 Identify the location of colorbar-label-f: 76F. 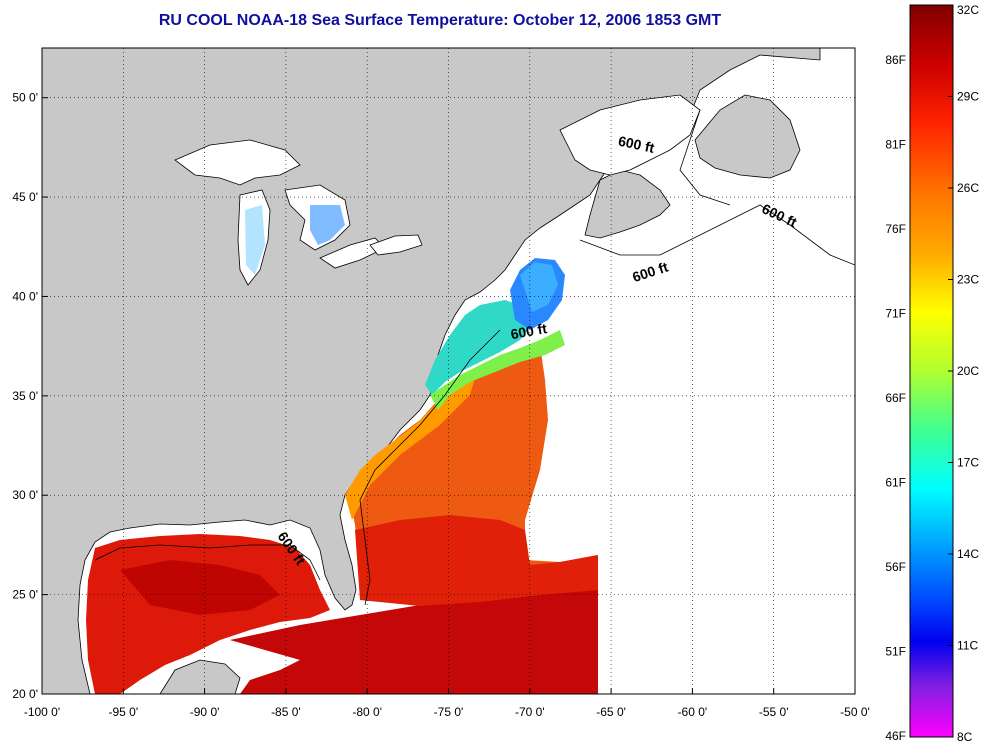
(895, 229).